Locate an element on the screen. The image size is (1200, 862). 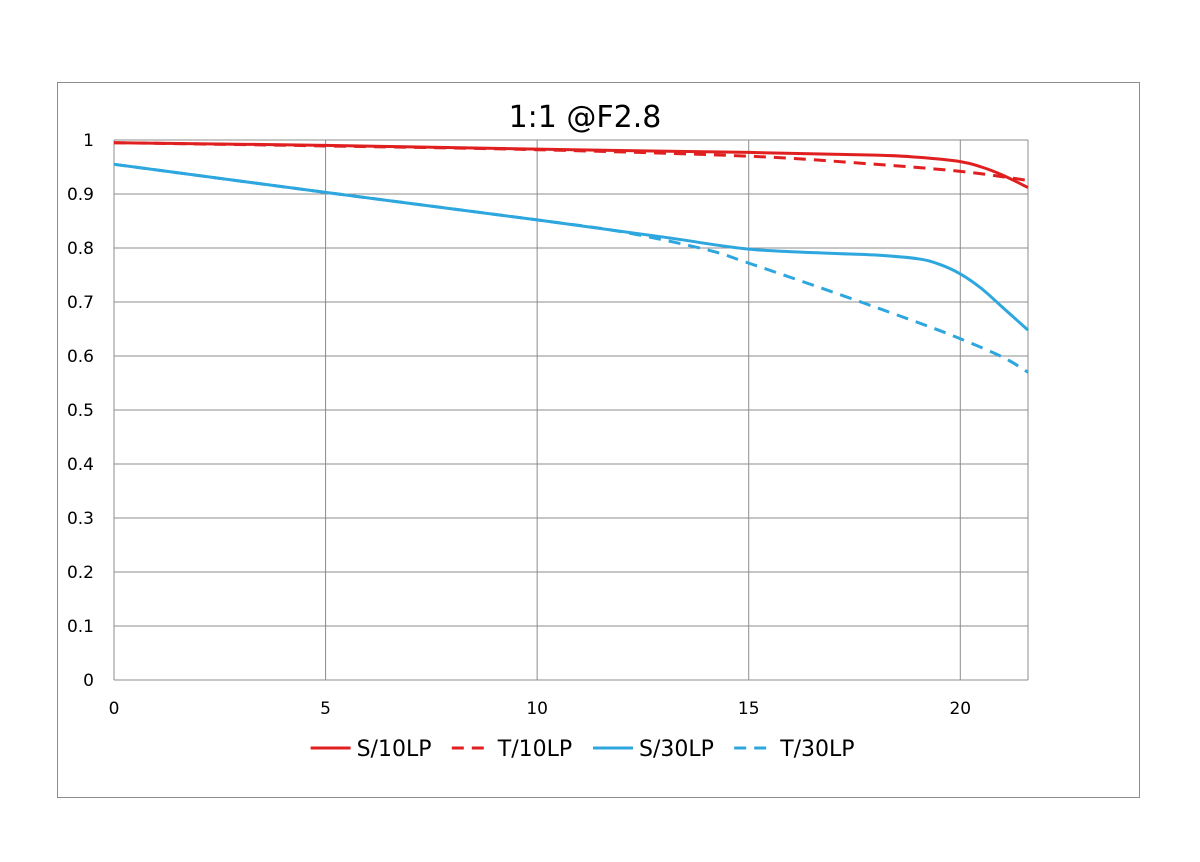
chart-title: 1:1 @F2.8 is located at coordinates (585, 117).